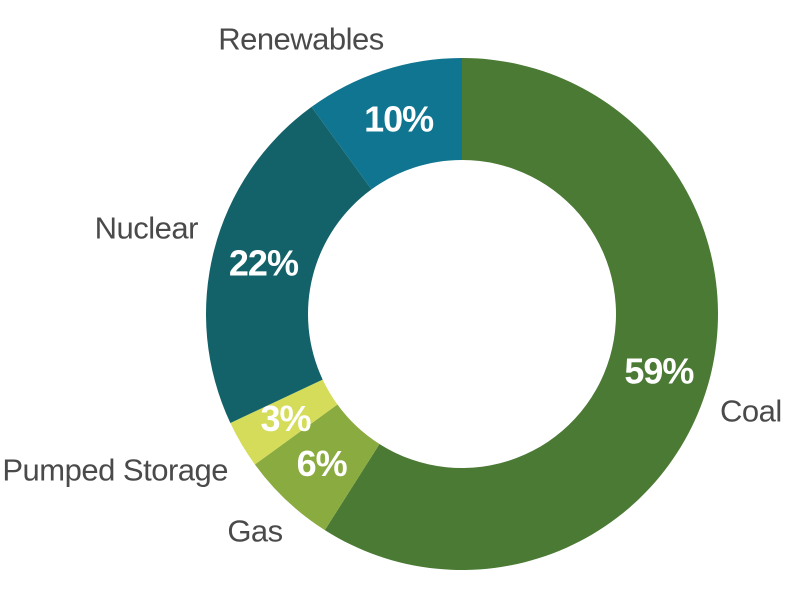  What do you see at coordinates (115, 470) in the screenshot?
I see `category-label-pumped-storage: Pumped Storage` at bounding box center [115, 470].